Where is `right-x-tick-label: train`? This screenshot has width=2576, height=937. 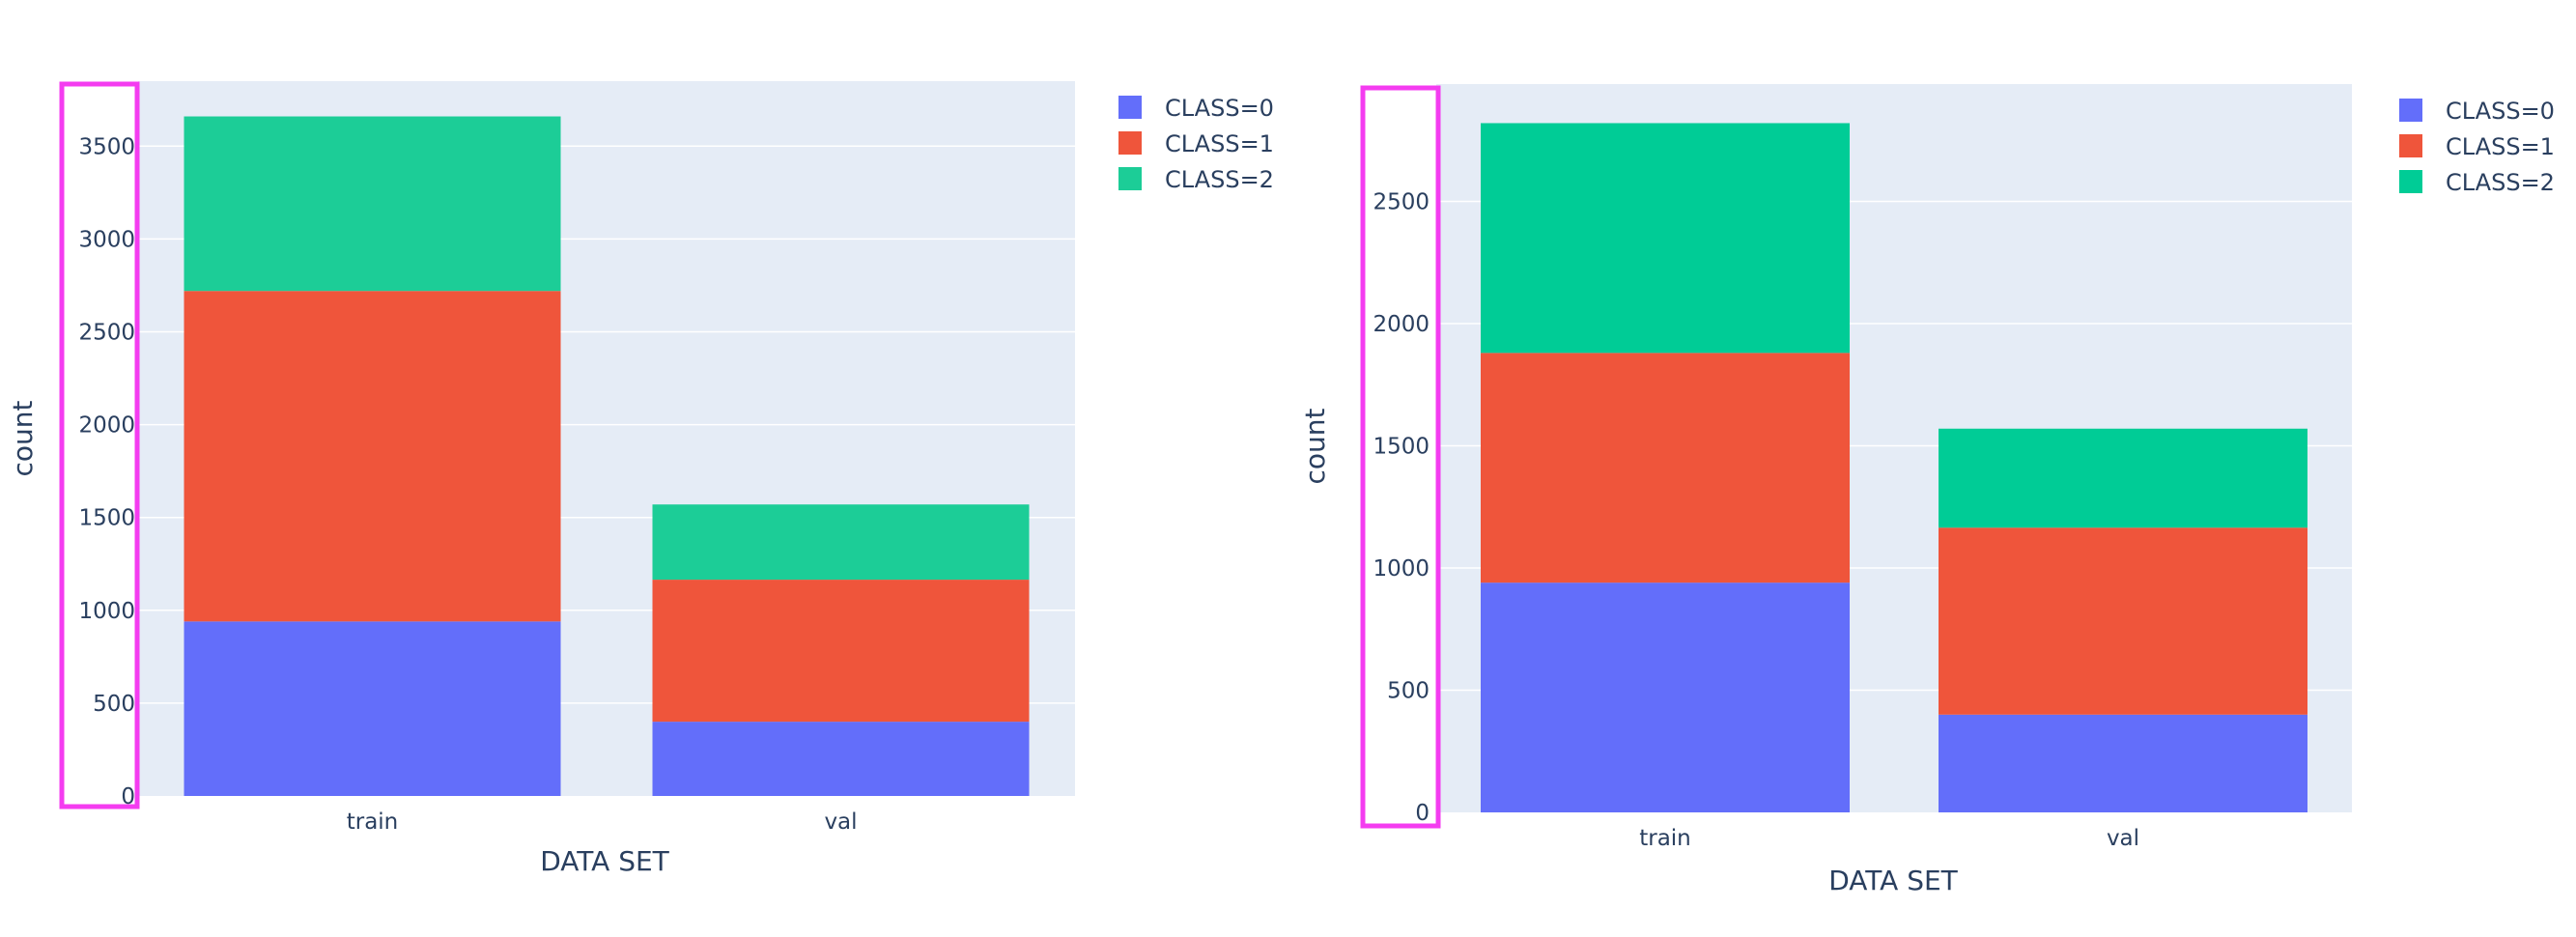 right-x-tick-label: train is located at coordinates (1665, 839).